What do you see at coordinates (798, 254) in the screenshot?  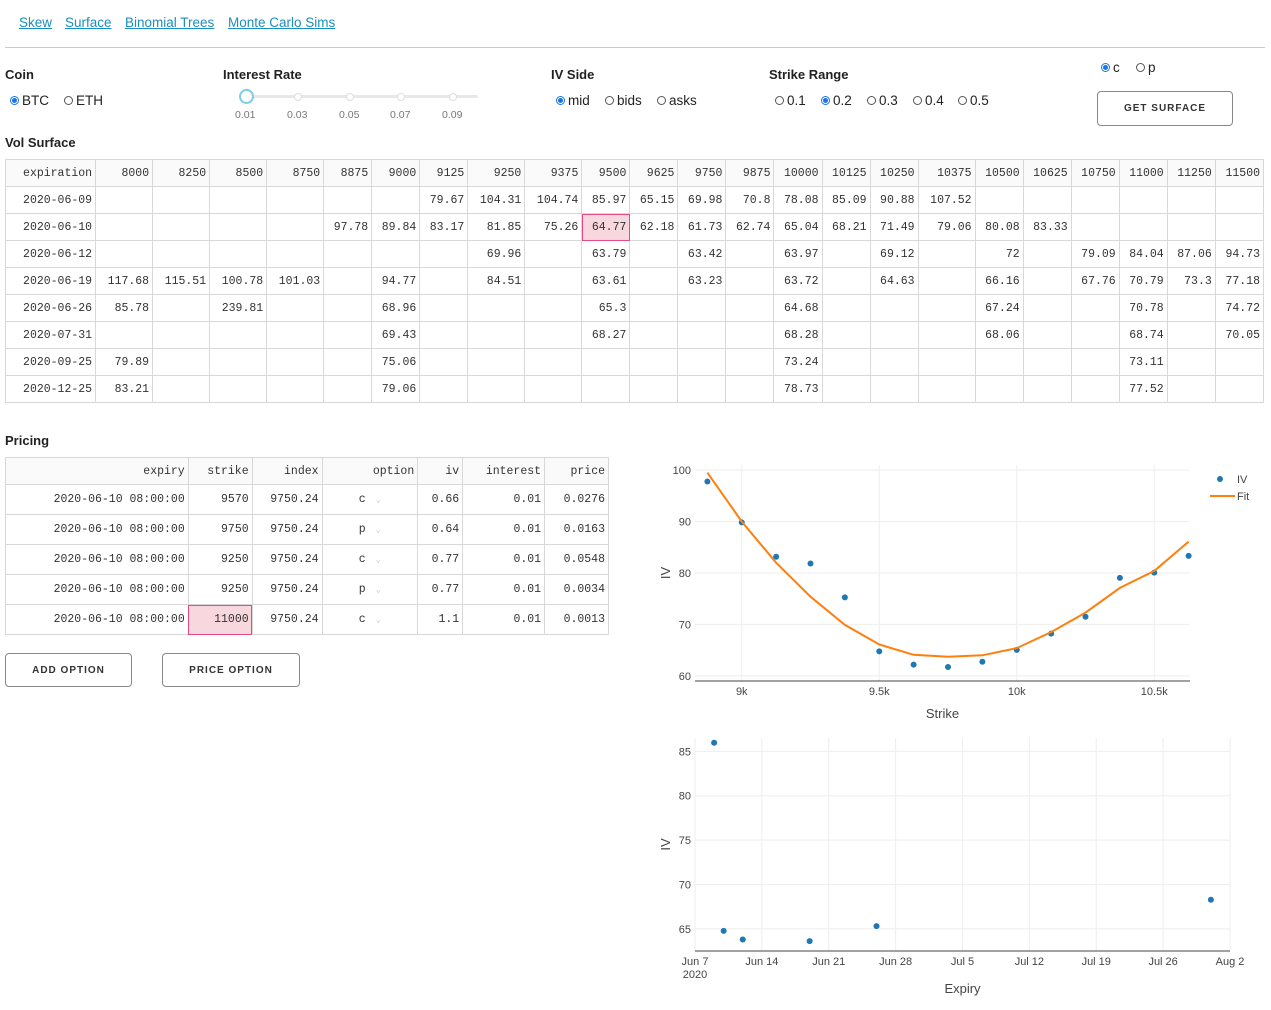 I see `iv-cell: 63.97` at bounding box center [798, 254].